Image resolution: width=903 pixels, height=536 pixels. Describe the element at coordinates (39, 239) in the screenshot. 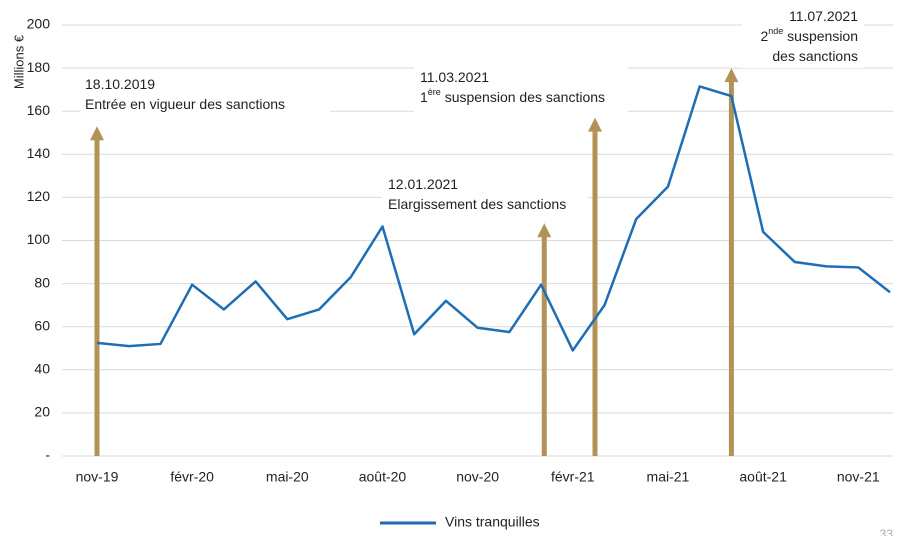

I see `y-tick-label: 100` at that location.